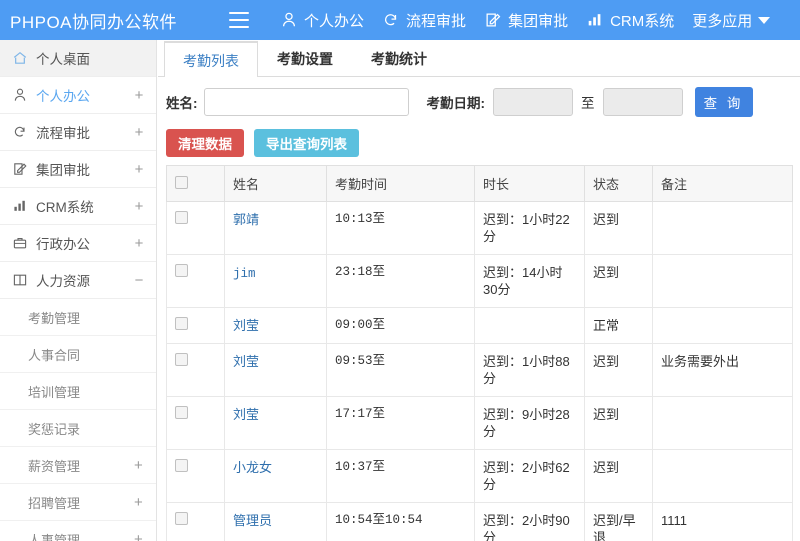  What do you see at coordinates (306, 102) in the screenshot?
I see `name-input` at bounding box center [306, 102].